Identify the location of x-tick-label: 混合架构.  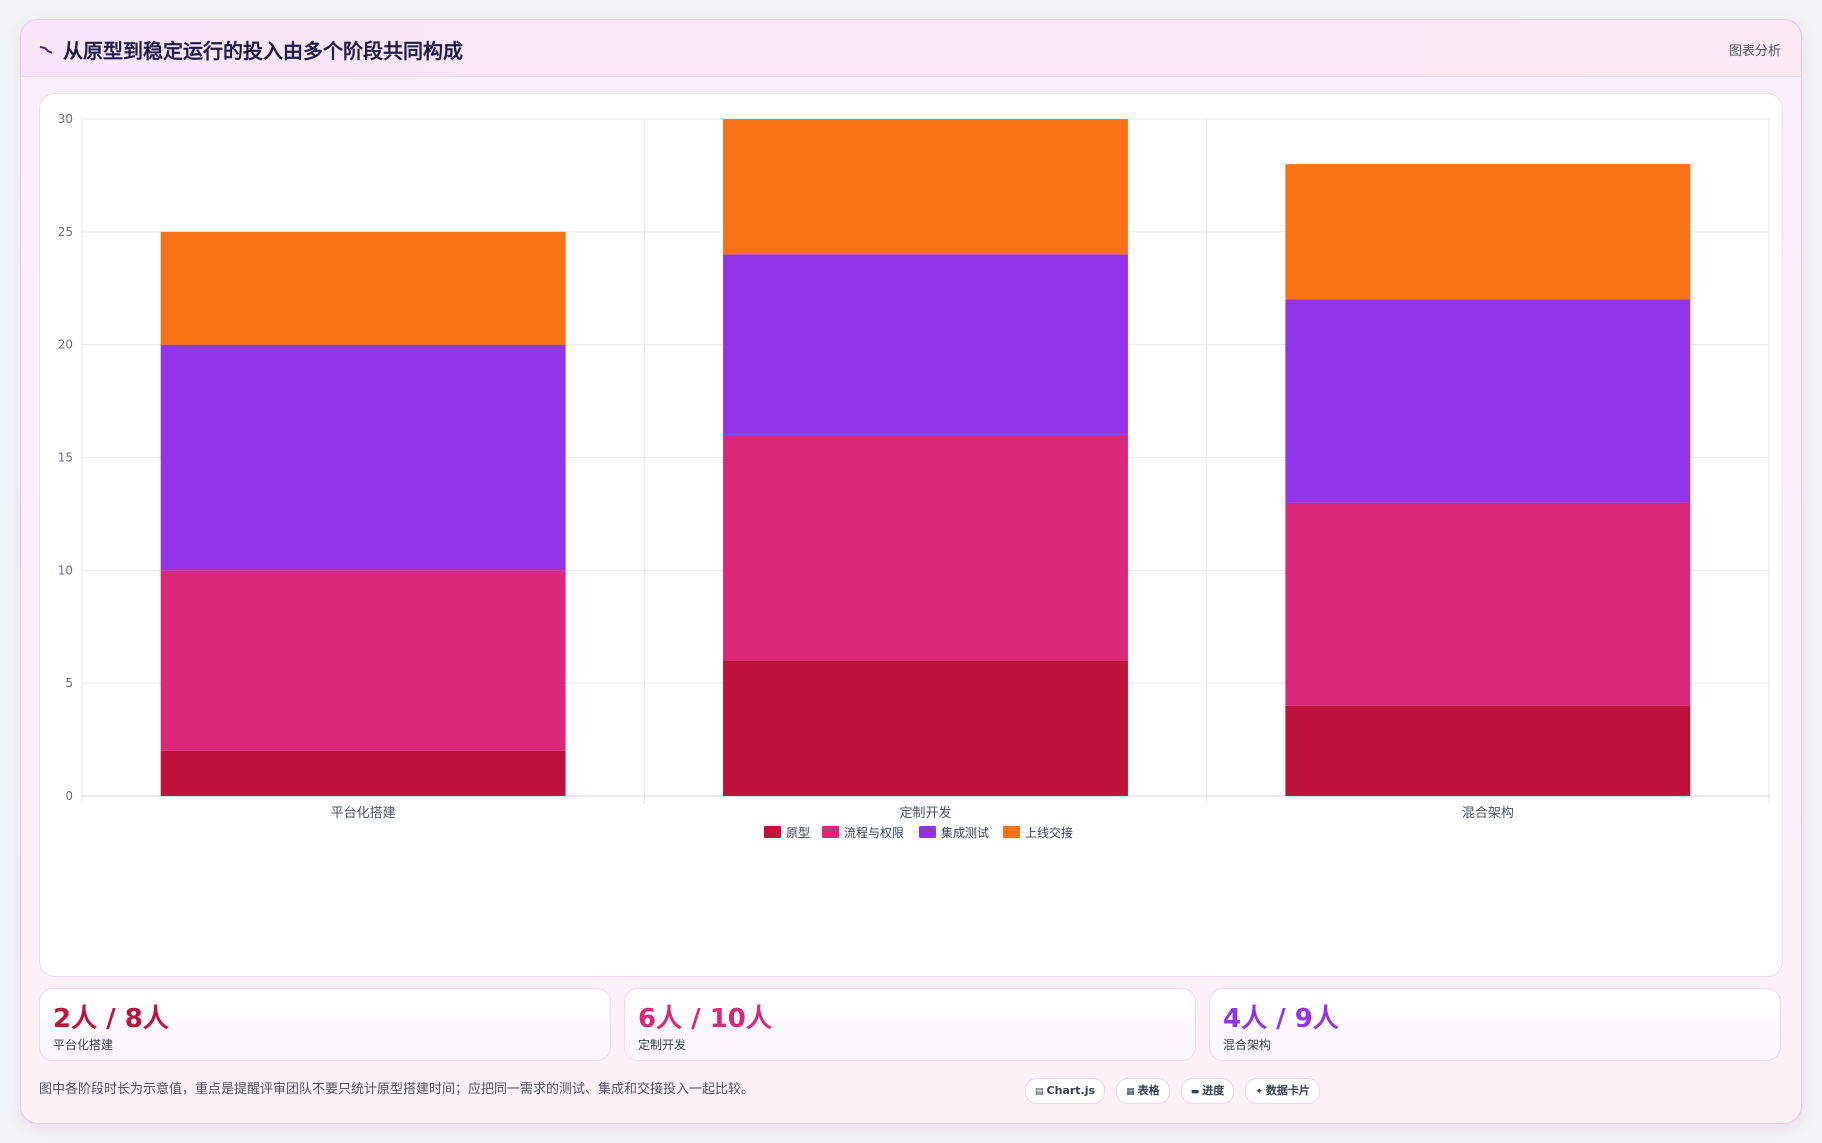
(1488, 813).